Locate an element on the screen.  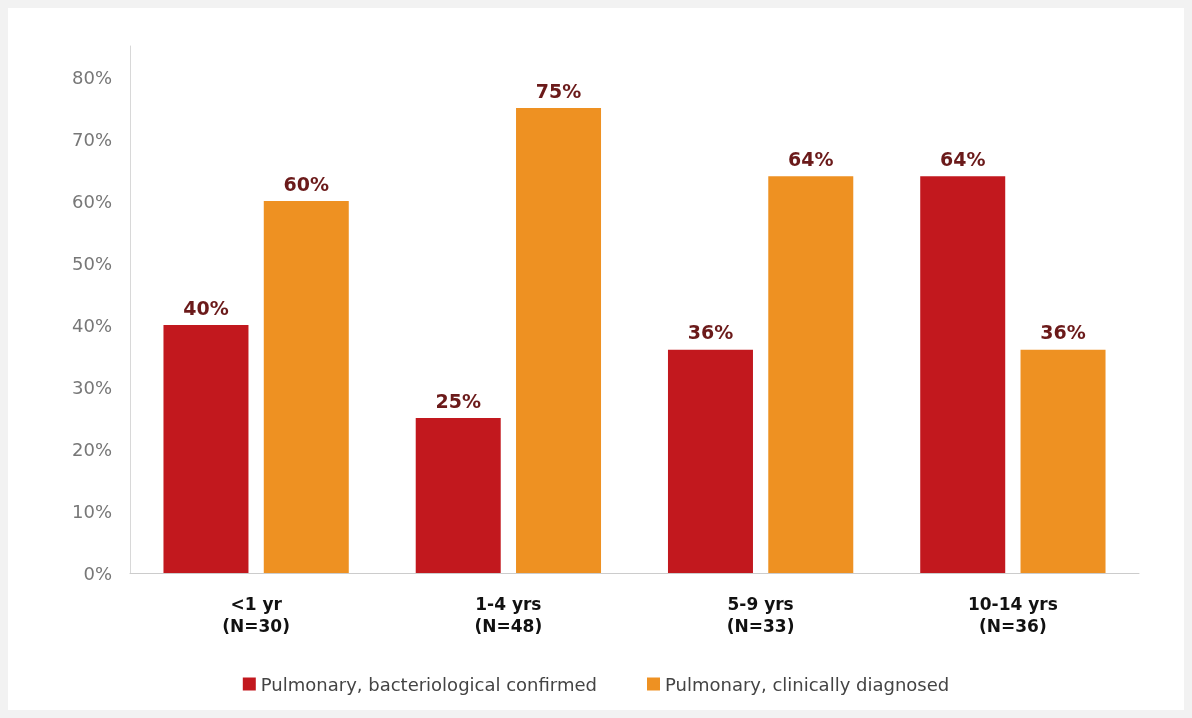
data-label: 40% is located at coordinates (206, 307).